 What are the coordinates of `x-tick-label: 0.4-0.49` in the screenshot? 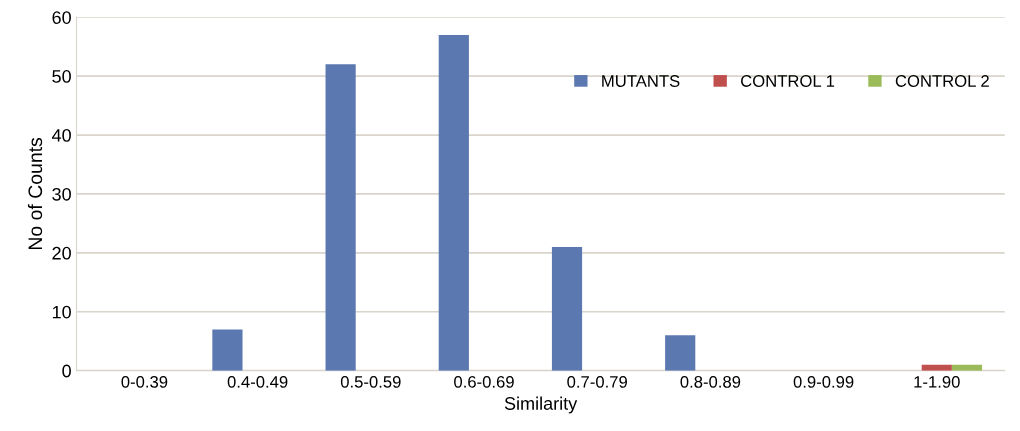 It's located at (257, 381).